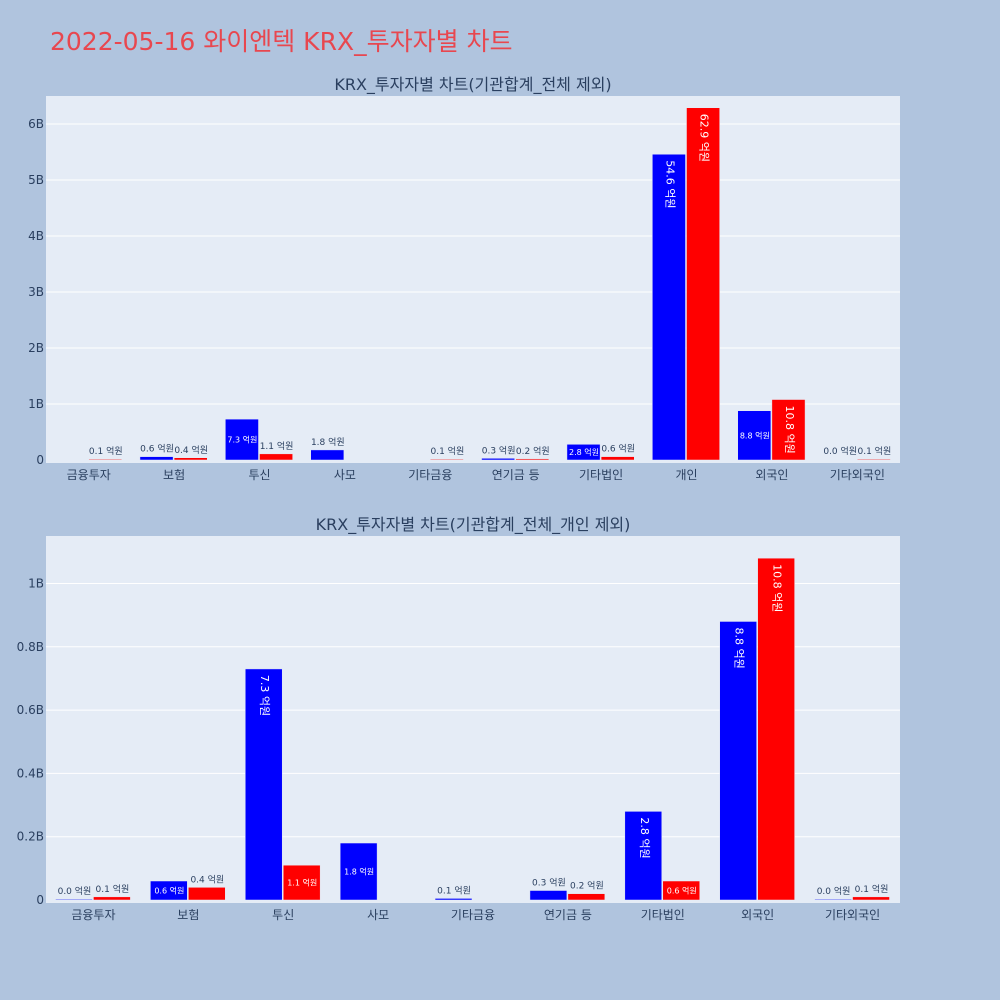 This screenshot has width=1000, height=1000. I want to click on y-tick-label: 0.8B, so click(30, 647).